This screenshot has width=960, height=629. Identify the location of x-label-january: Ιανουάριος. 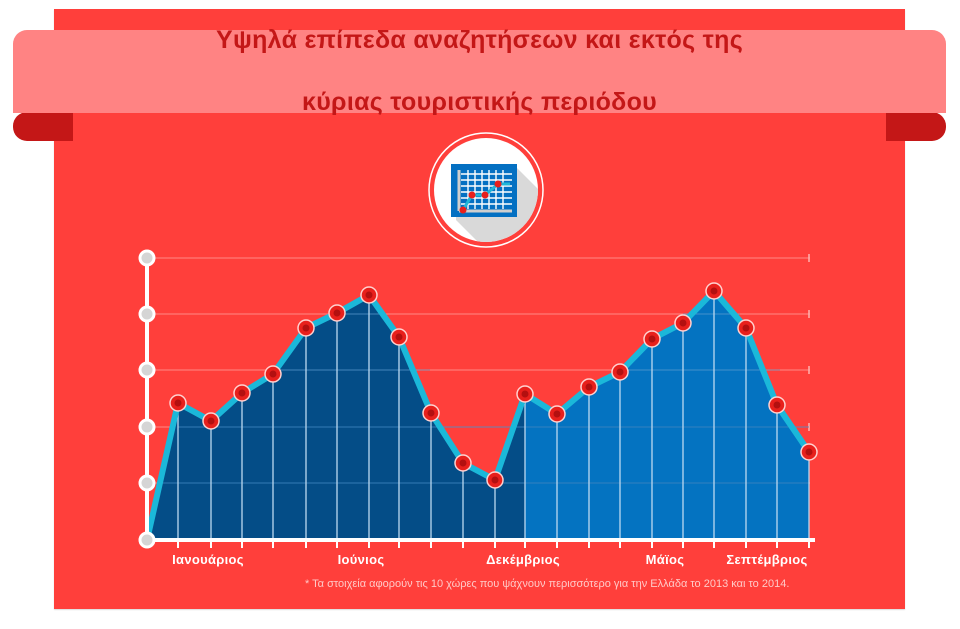
(208, 559).